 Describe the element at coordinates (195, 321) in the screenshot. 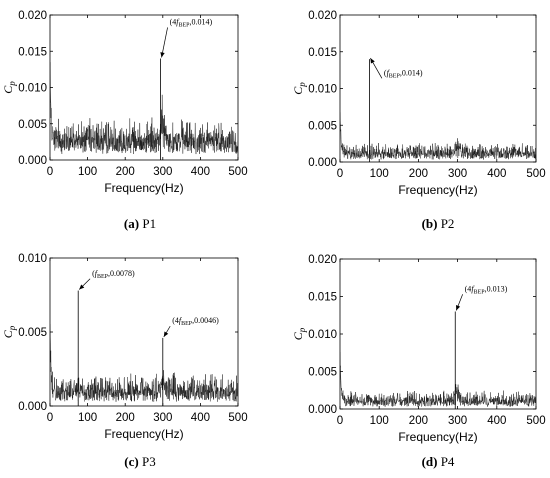

I see `annotation-label: (4fBEP,0.0046)` at that location.